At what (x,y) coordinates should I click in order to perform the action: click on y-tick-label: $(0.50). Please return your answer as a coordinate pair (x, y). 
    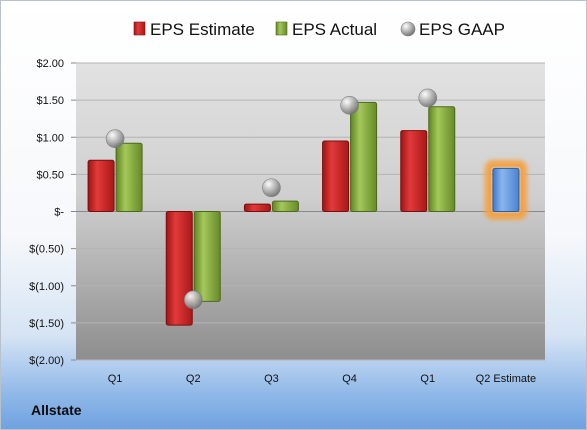
    Looking at the image, I should click on (46, 250).